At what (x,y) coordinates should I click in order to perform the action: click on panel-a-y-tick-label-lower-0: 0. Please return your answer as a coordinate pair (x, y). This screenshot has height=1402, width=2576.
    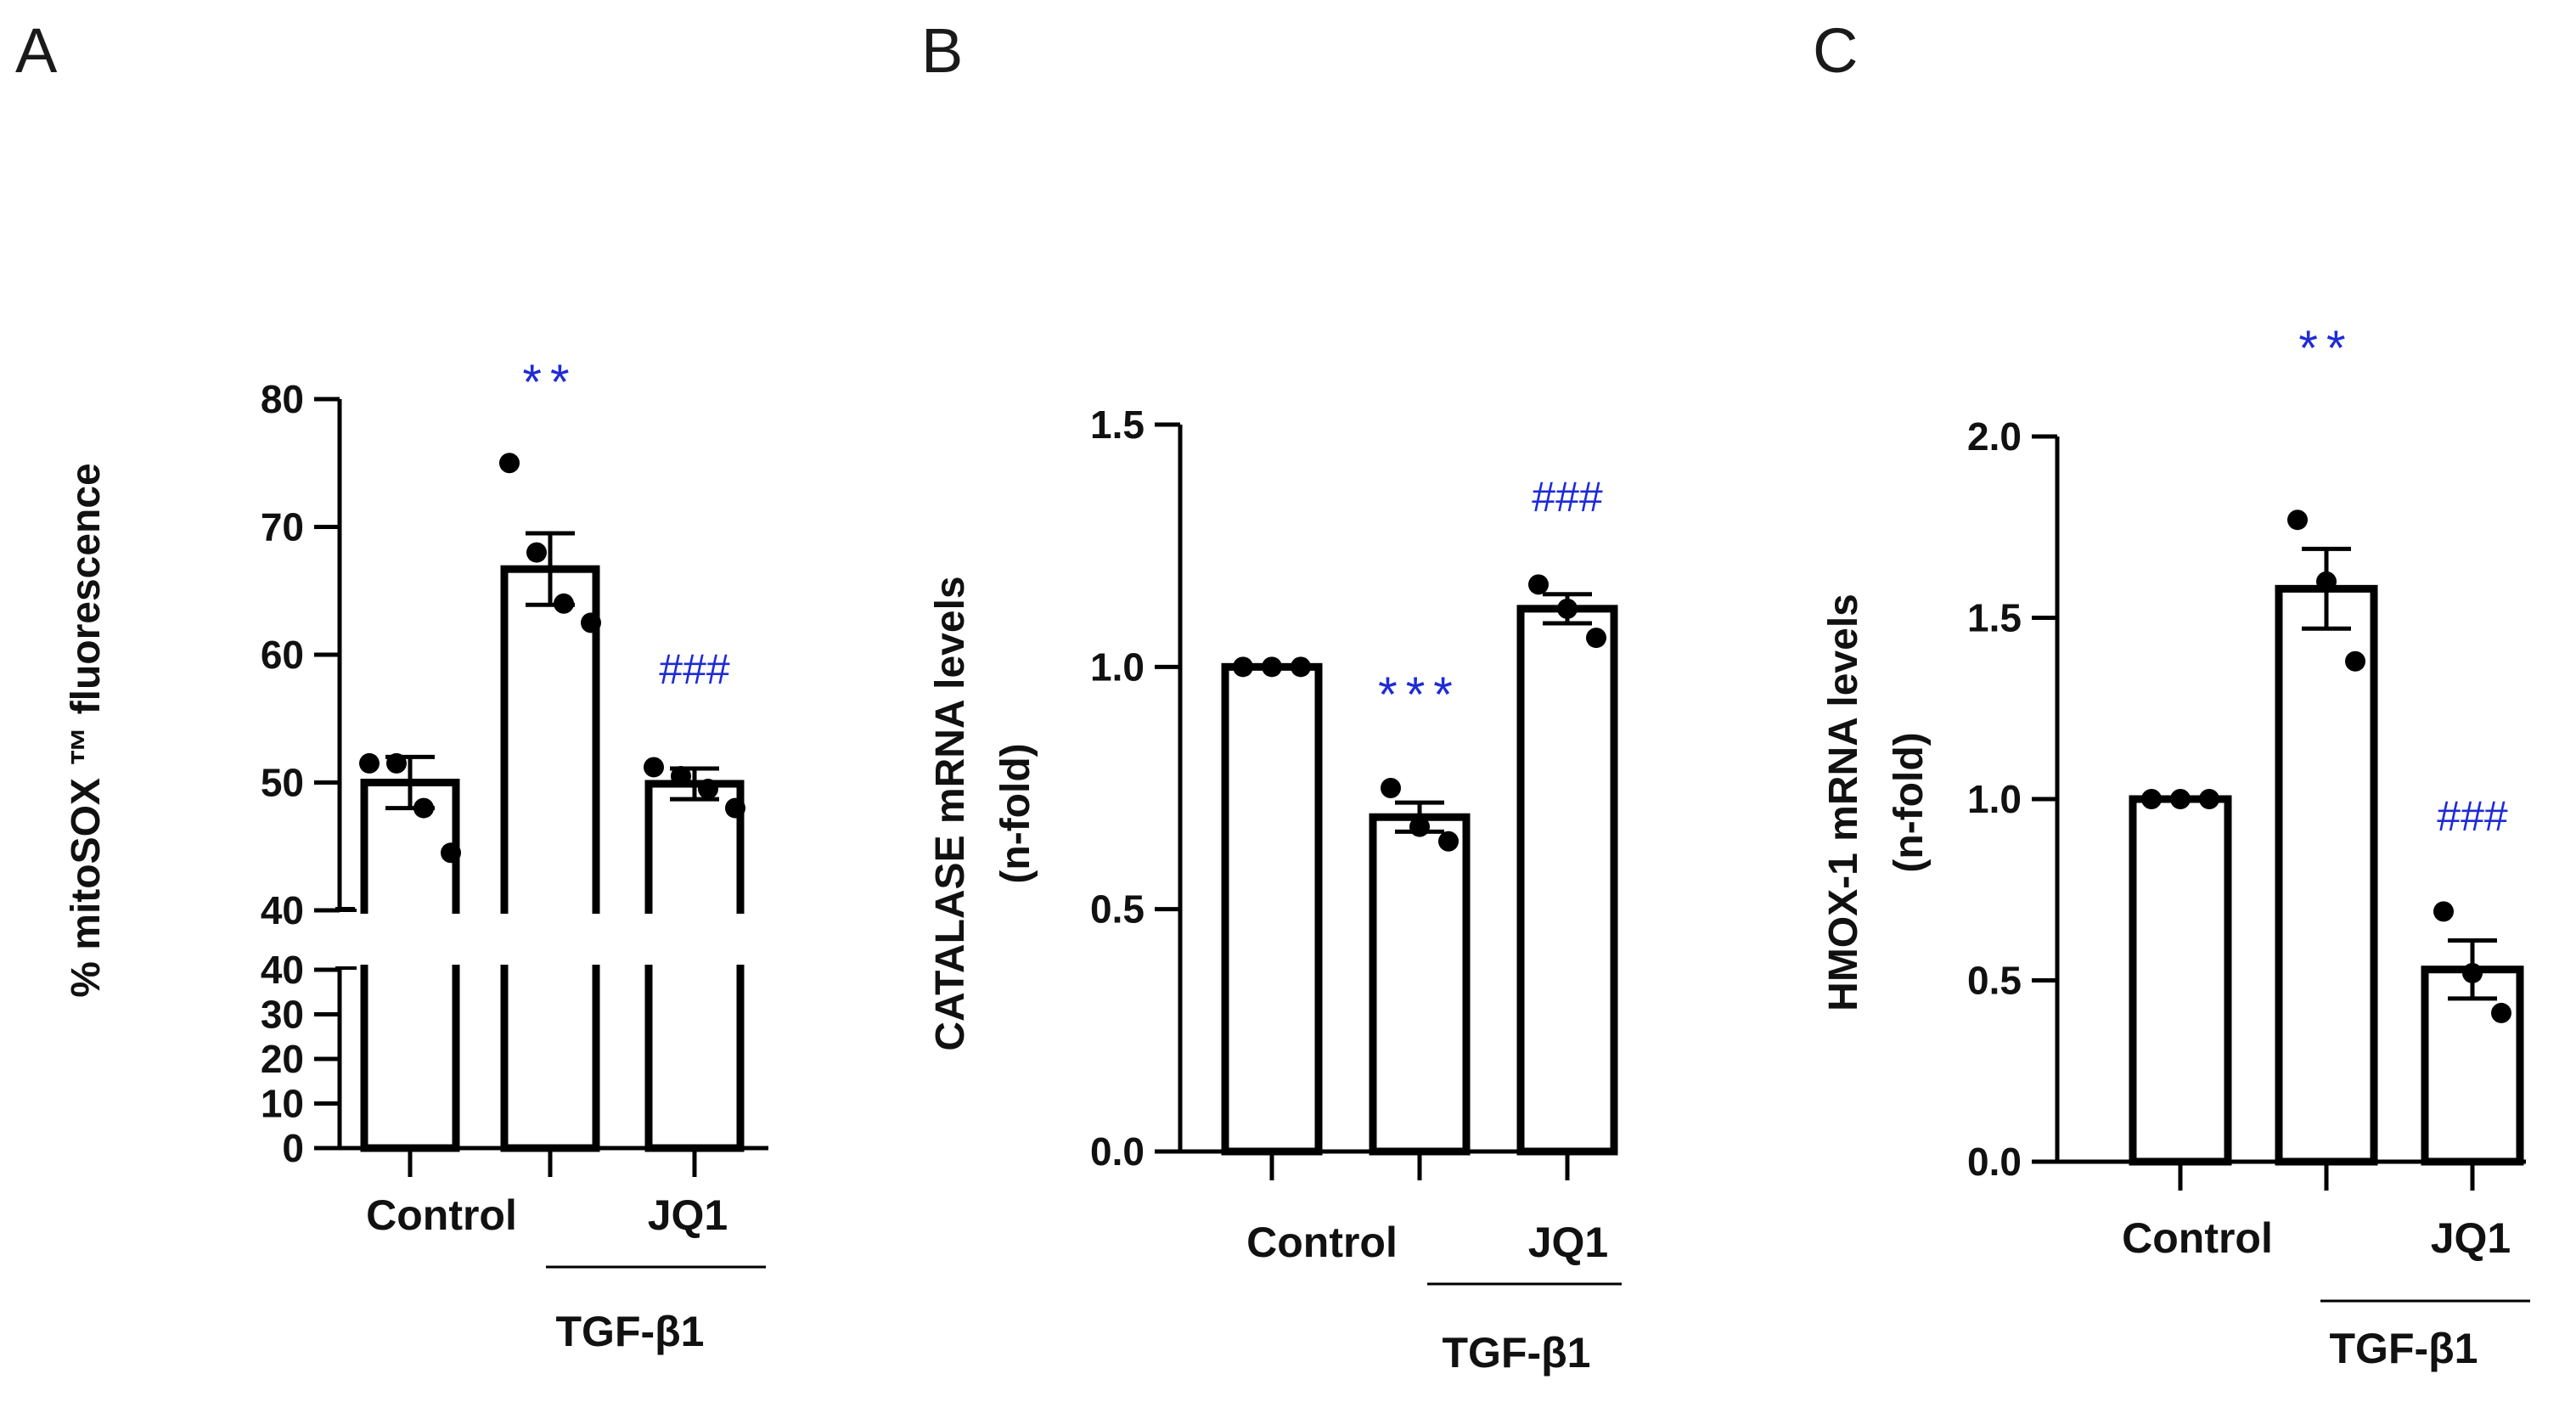
    Looking at the image, I should click on (293, 1148).